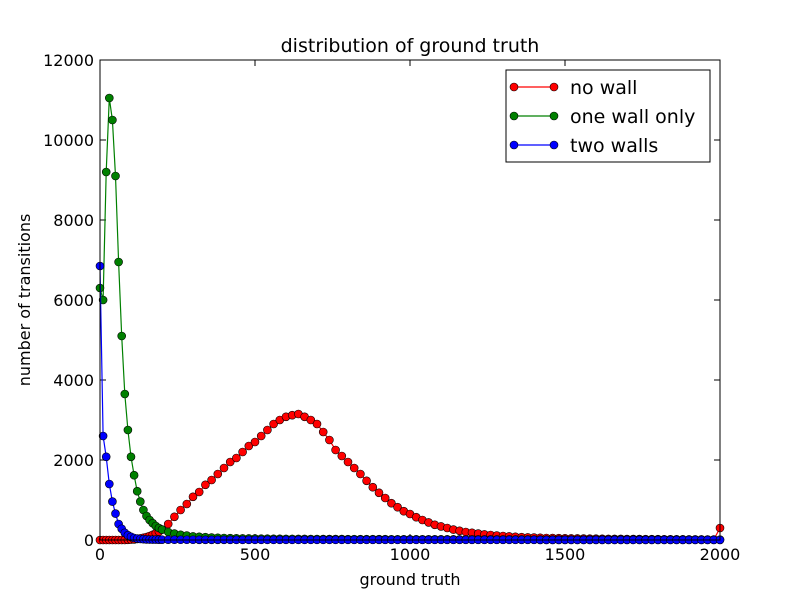 The image size is (800, 604). Describe the element at coordinates (73, 380) in the screenshot. I see `y-tick-label: 4000` at that location.